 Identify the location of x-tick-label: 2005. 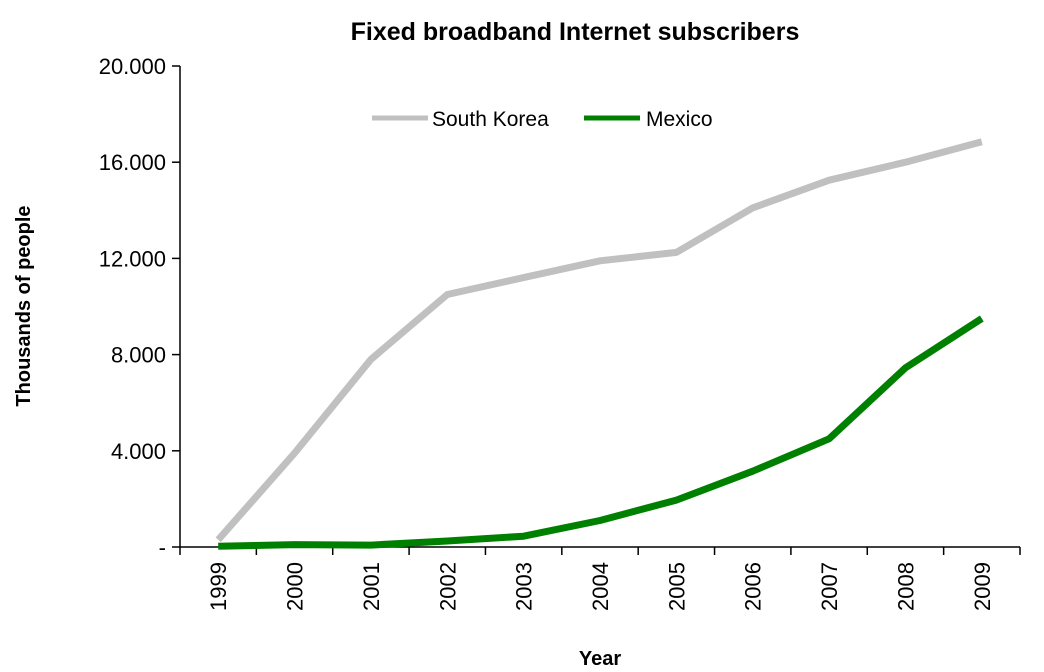
(676, 586).